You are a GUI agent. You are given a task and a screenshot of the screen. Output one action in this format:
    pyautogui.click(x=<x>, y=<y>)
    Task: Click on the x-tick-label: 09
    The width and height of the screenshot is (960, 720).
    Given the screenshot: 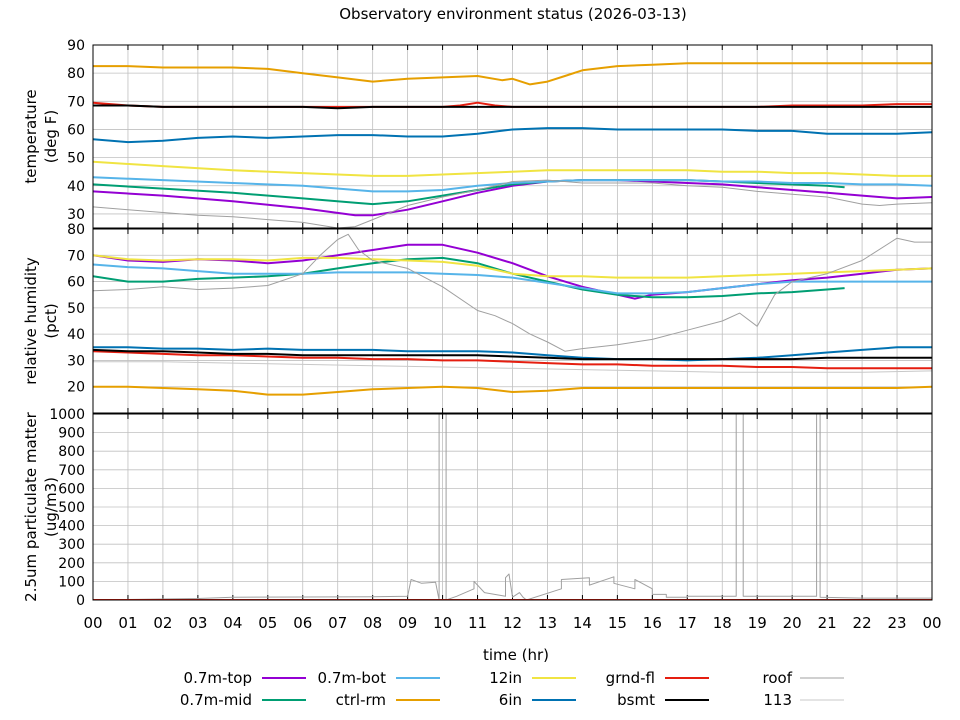 What is the action you would take?
    pyautogui.click(x=407, y=623)
    